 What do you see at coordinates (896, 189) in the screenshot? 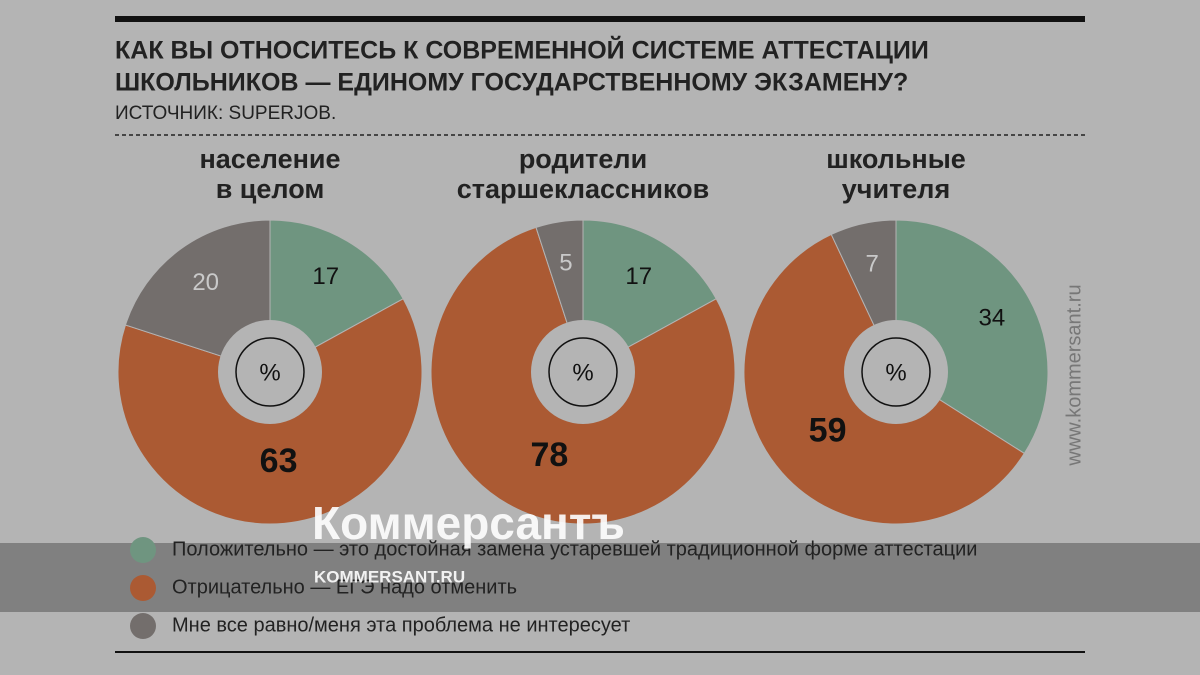
I see `pie-title: учителя` at bounding box center [896, 189].